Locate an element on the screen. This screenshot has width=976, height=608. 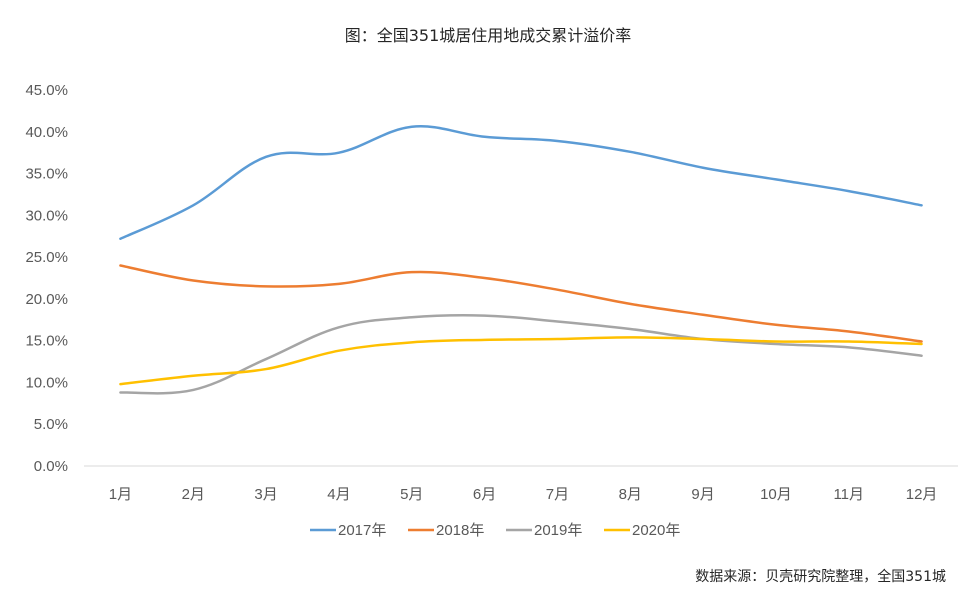
x-tick-label: 5月 is located at coordinates (411, 494).